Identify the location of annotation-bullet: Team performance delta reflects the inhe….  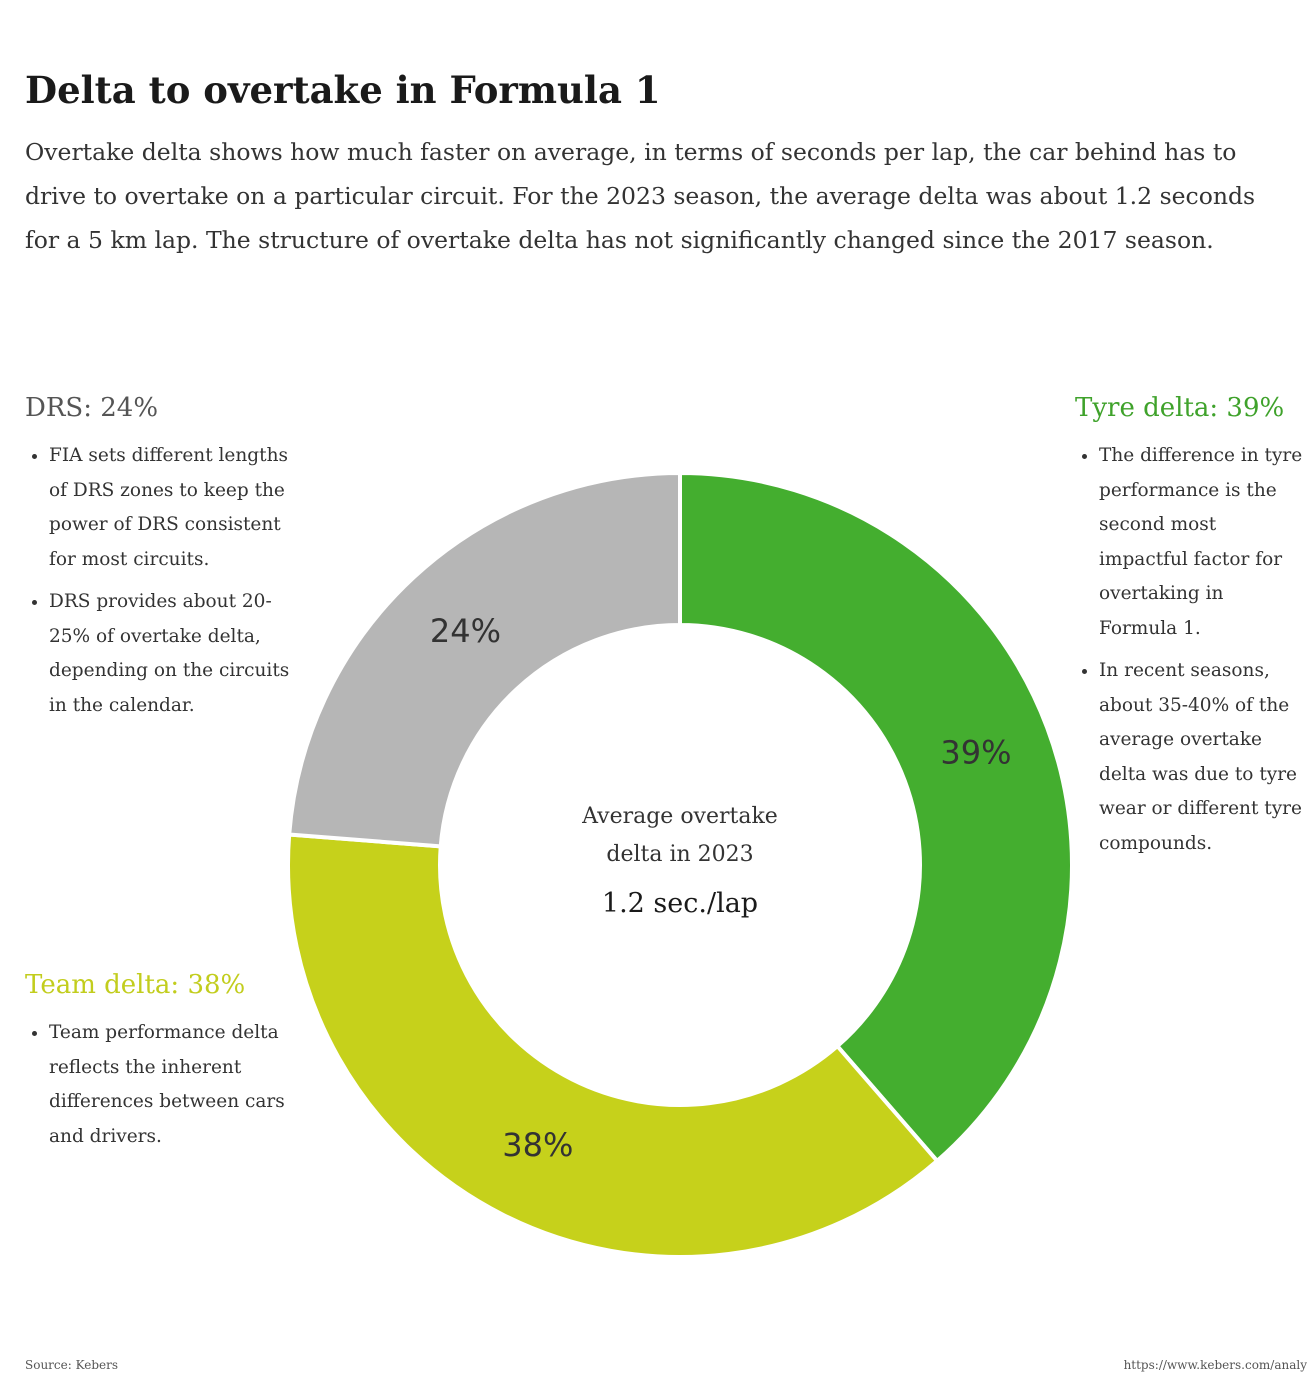
(177, 1085).